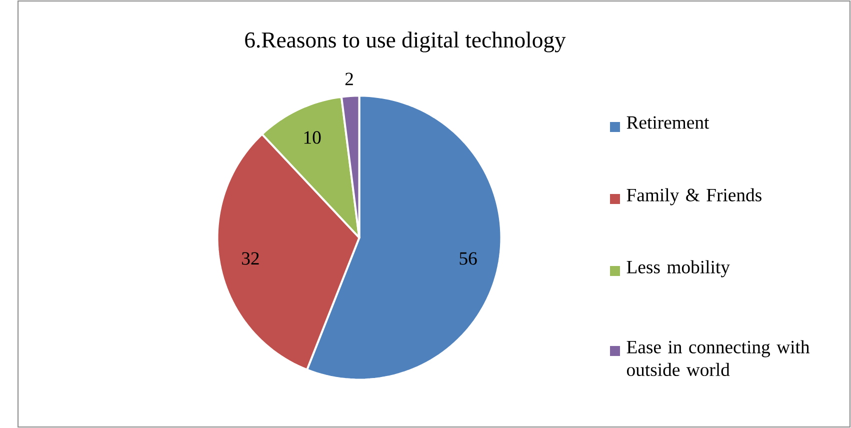 The width and height of the screenshot is (851, 428). What do you see at coordinates (668, 122) in the screenshot?
I see `legend-label: Retirement` at bounding box center [668, 122].